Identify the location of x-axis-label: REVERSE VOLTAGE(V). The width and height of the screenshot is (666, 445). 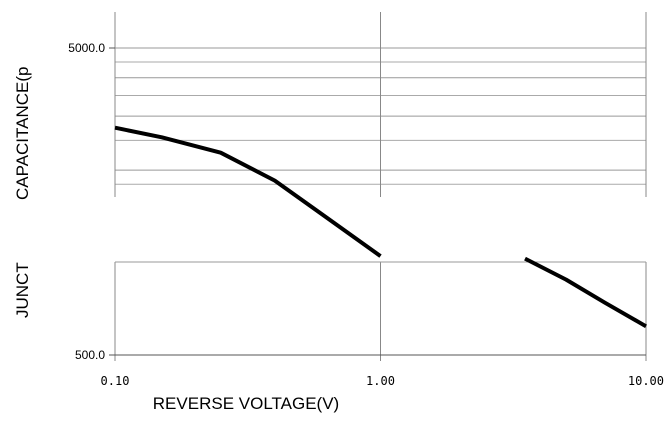
(246, 403).